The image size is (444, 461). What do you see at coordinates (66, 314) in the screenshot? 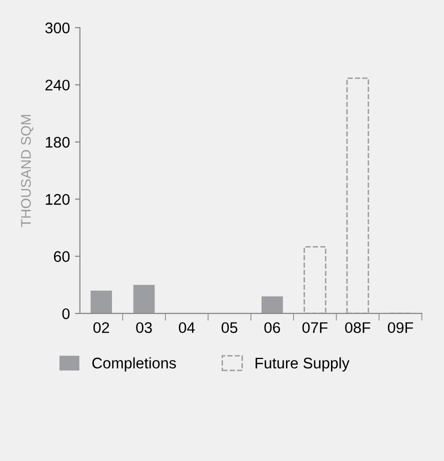
I see `y-tick-label: 0` at bounding box center [66, 314].